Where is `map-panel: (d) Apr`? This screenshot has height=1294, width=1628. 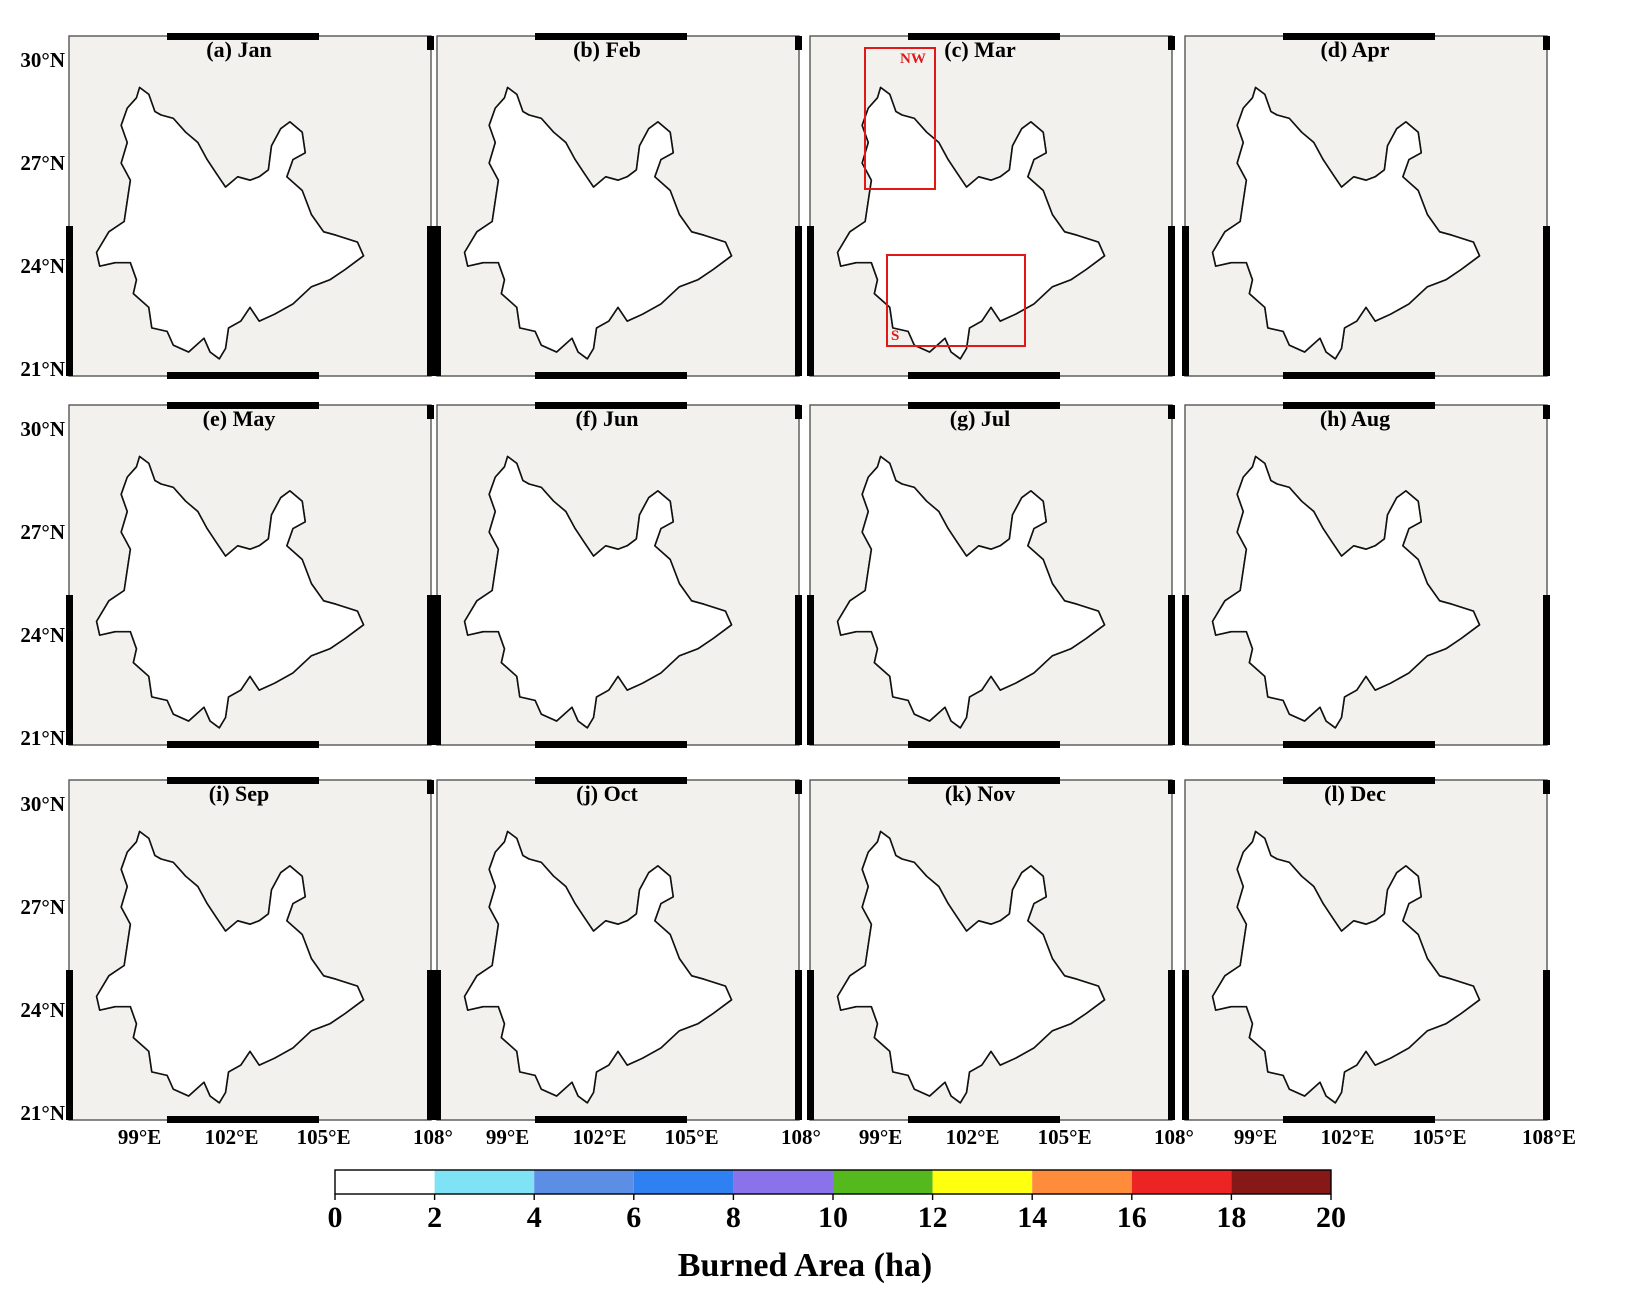
map-panel: (d) Apr is located at coordinates (1366, 206).